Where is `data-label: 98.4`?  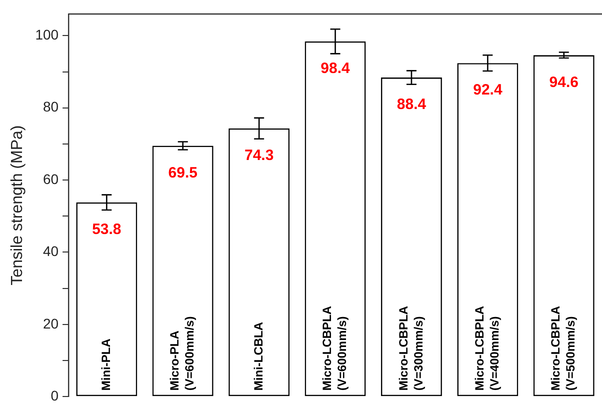 data-label: 98.4 is located at coordinates (335, 69).